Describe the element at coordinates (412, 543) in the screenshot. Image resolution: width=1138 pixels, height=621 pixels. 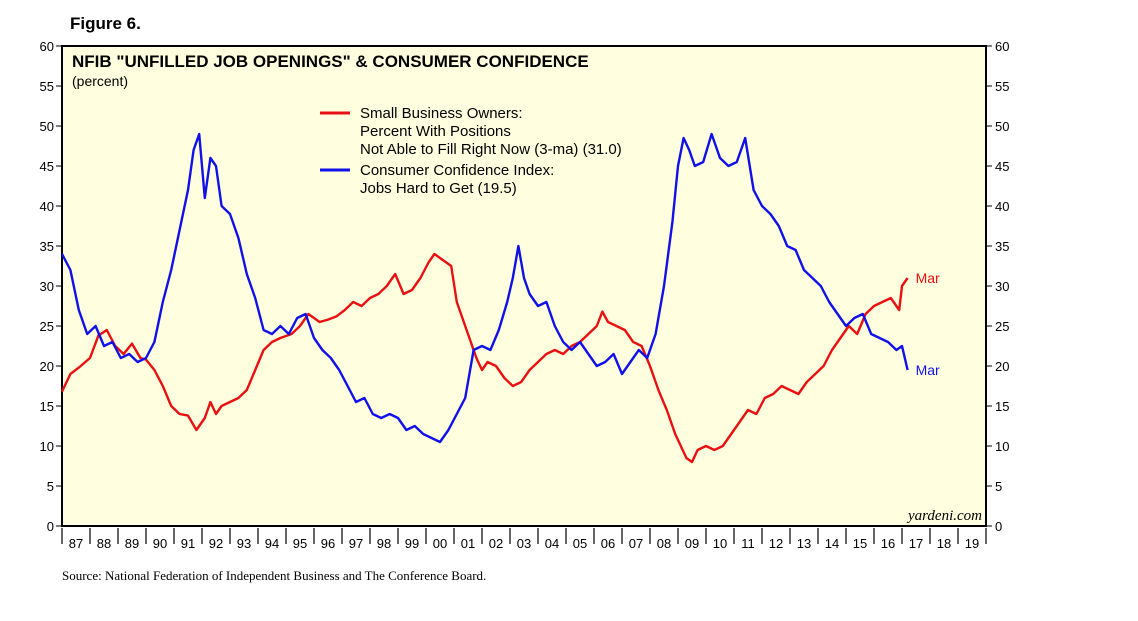
I see `x-tick-label: 99` at that location.